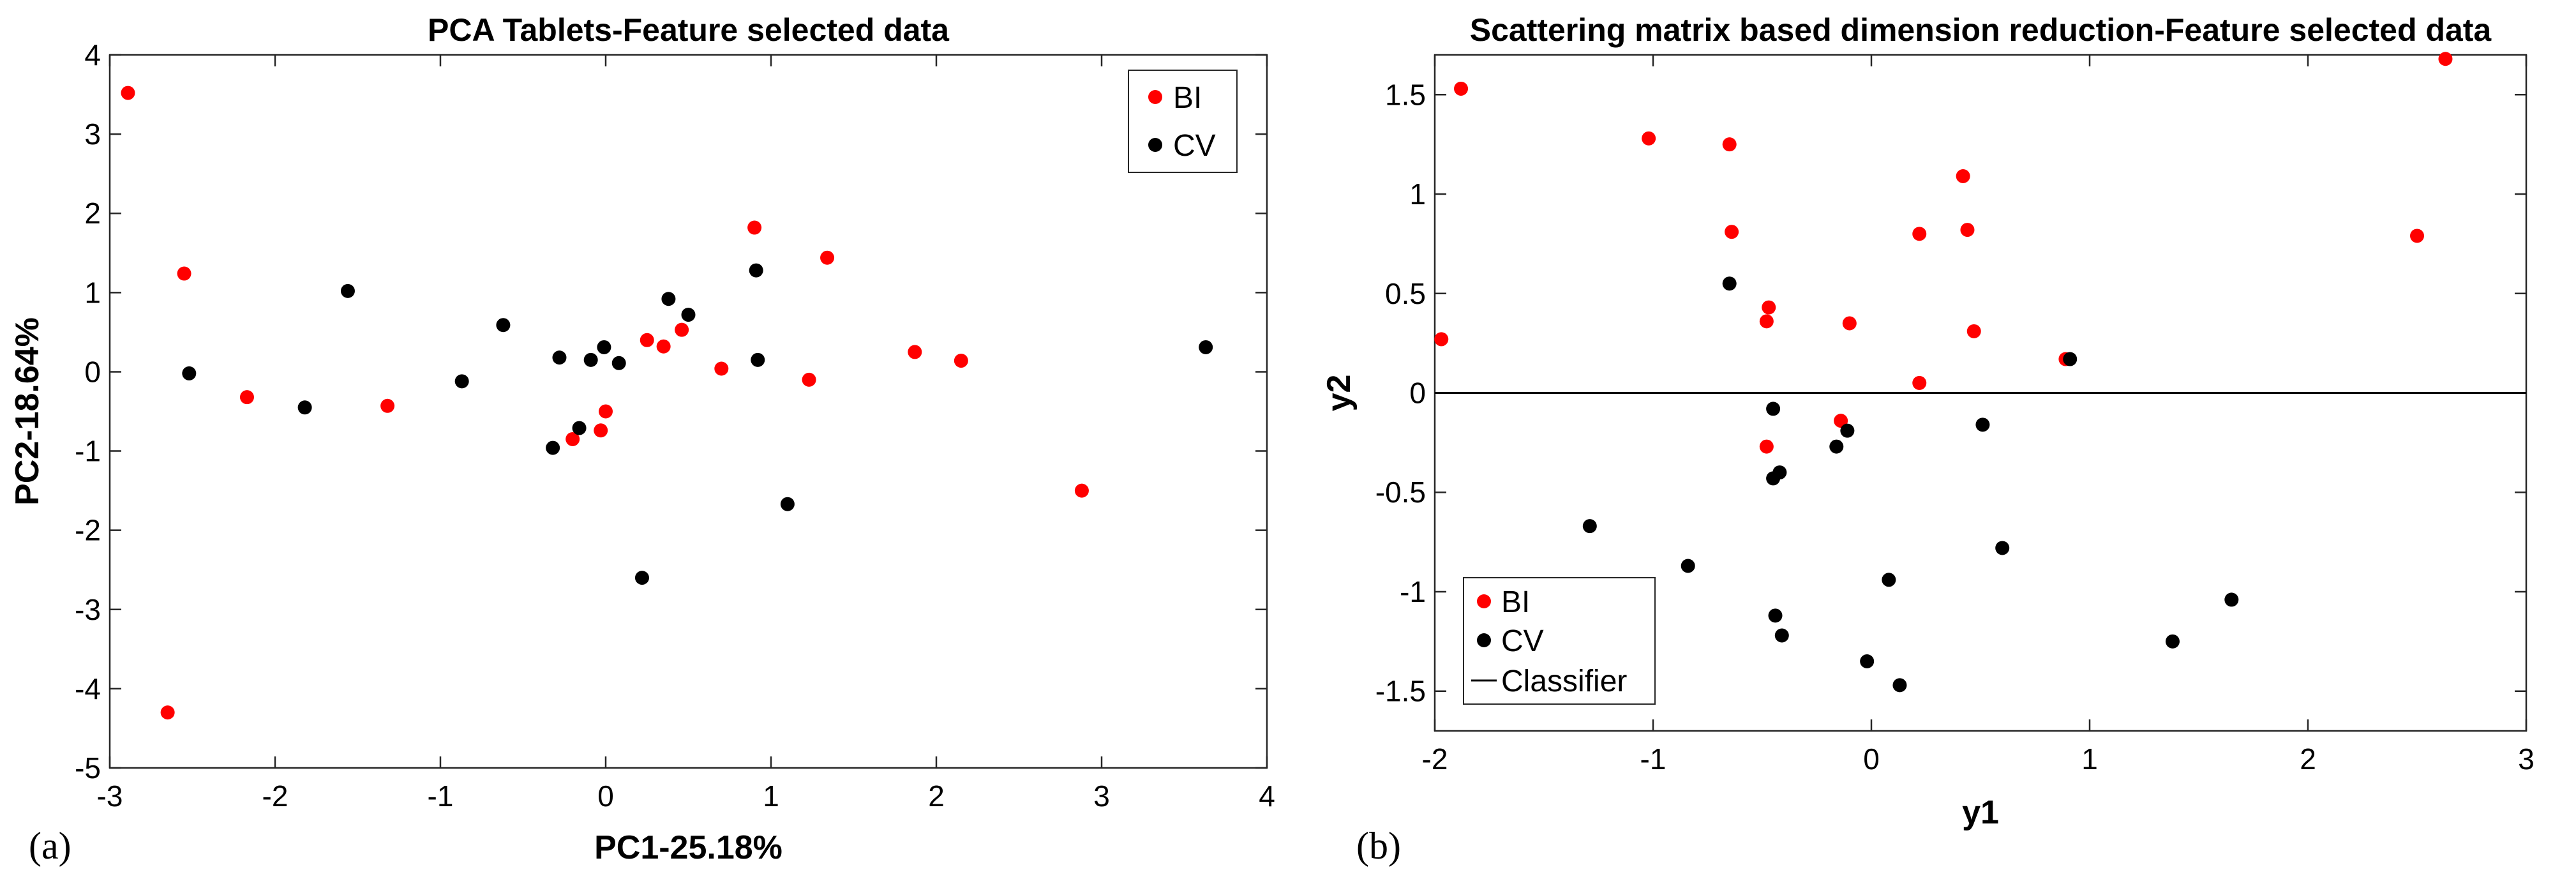  What do you see at coordinates (92, 54) in the screenshot?
I see `y-tick-label: 4` at bounding box center [92, 54].